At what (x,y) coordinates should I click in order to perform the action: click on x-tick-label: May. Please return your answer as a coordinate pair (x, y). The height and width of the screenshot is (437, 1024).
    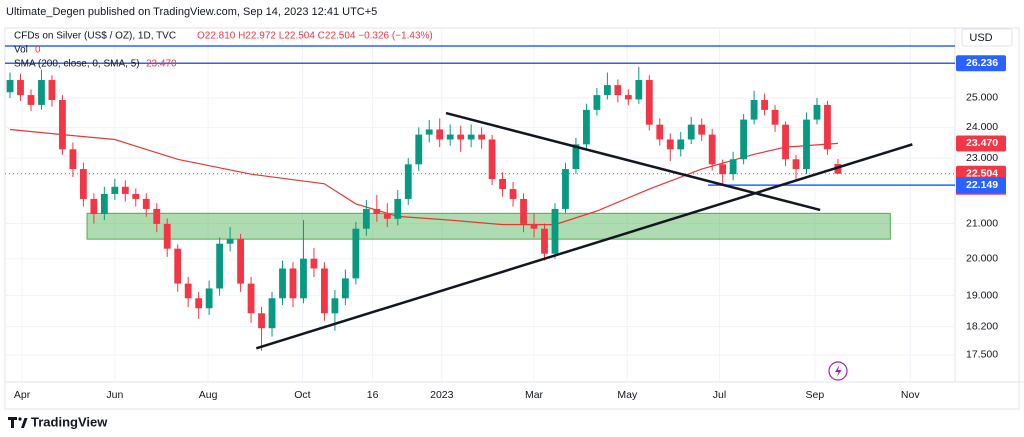
    Looking at the image, I should click on (627, 395).